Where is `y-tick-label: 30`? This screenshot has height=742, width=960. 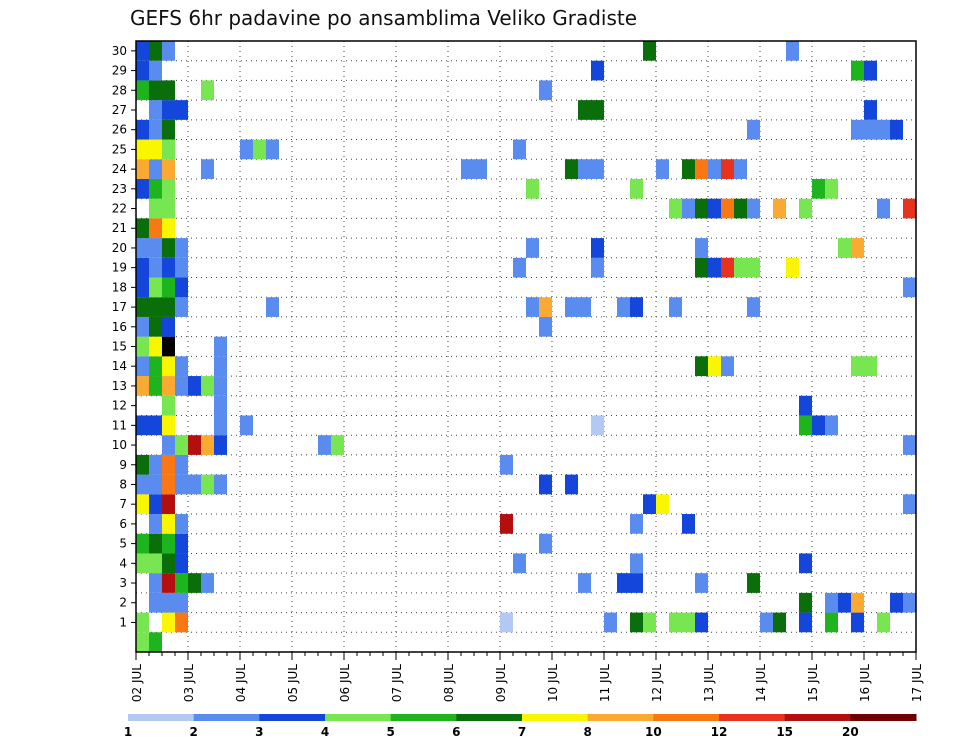 y-tick-label: 30 is located at coordinates (119, 51).